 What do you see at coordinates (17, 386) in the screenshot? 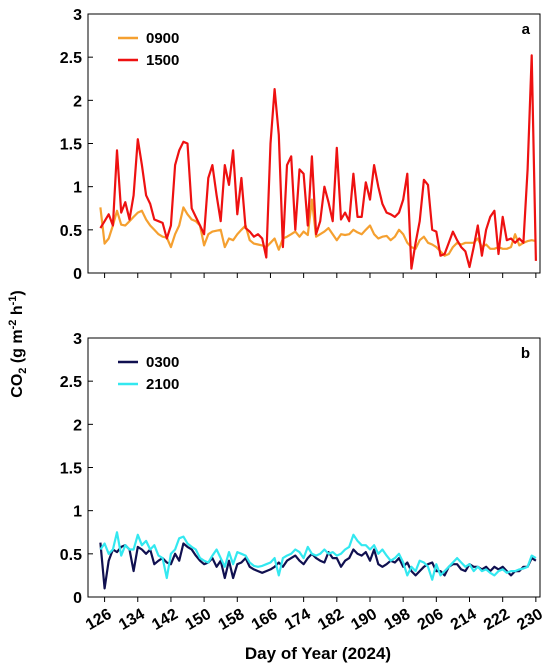
I see `y-axis-label-main: CO` at bounding box center [17, 386].